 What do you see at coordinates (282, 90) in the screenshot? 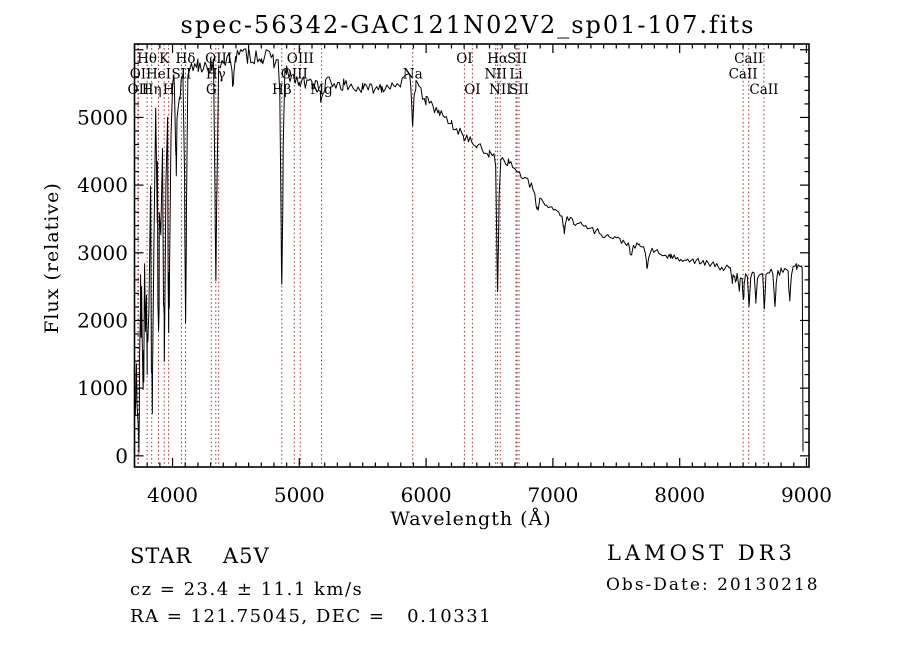
I see `spectral-line-label: Hβ` at bounding box center [282, 90].